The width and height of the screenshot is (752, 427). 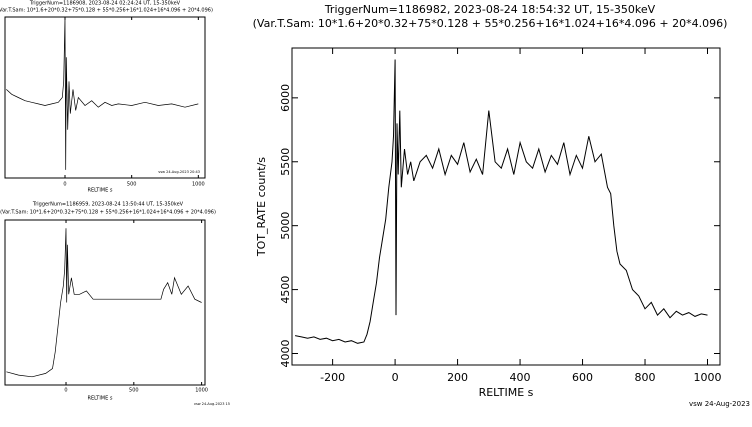 What do you see at coordinates (179, 172) in the screenshot?
I see `footer: vsw 24-Aug-2023 20:43` at bounding box center [179, 172].